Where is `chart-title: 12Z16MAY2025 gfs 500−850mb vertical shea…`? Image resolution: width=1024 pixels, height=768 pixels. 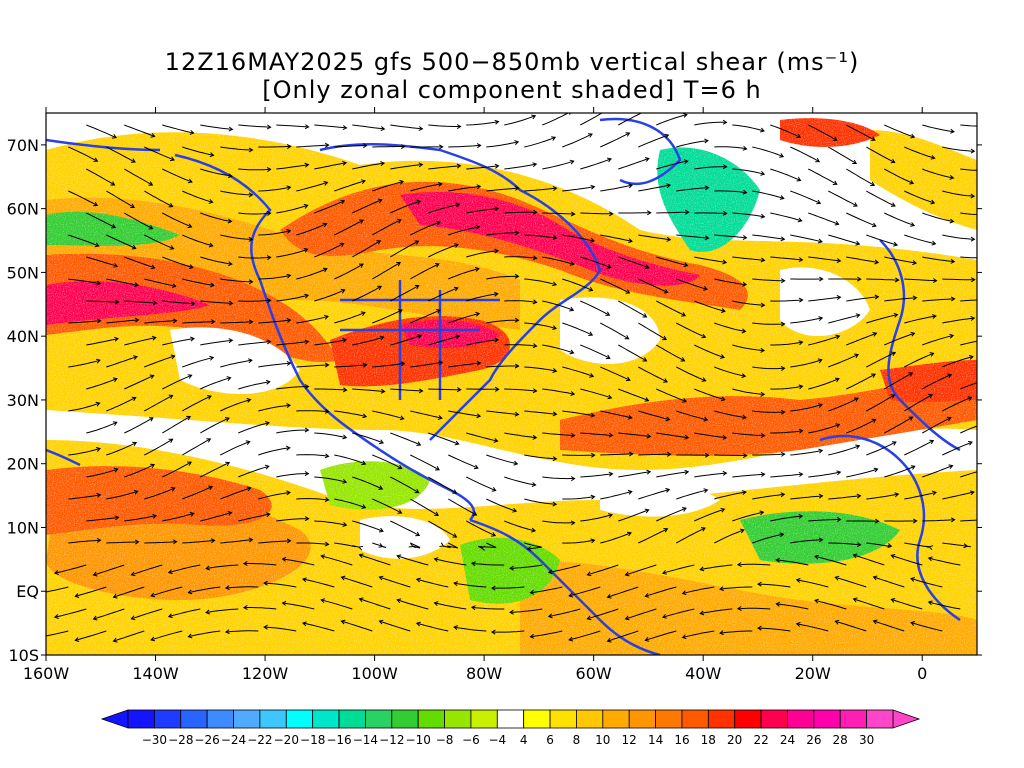
chart-title: 12Z16MAY2025 gfs 500−850mb vertical shea… is located at coordinates (512, 62).